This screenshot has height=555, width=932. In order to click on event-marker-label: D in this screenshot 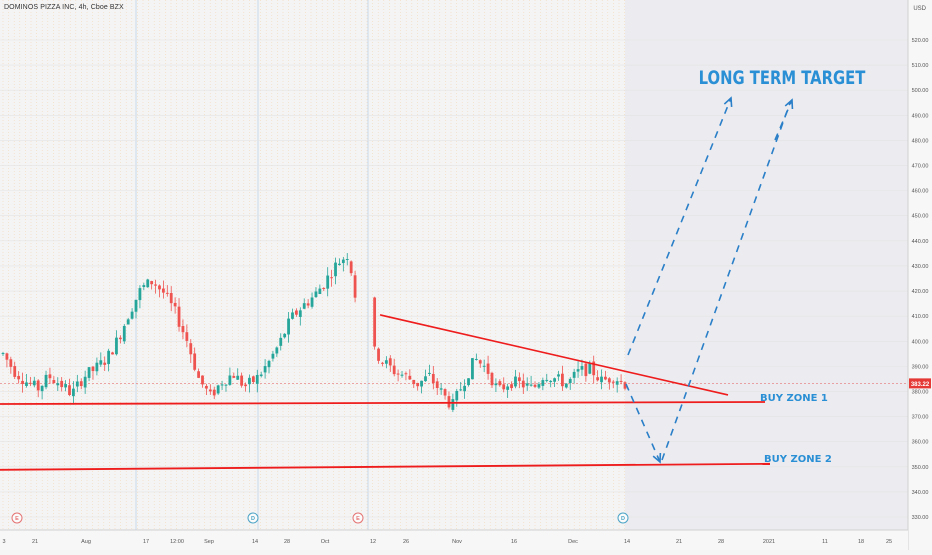, I will do `click(253, 519)`.